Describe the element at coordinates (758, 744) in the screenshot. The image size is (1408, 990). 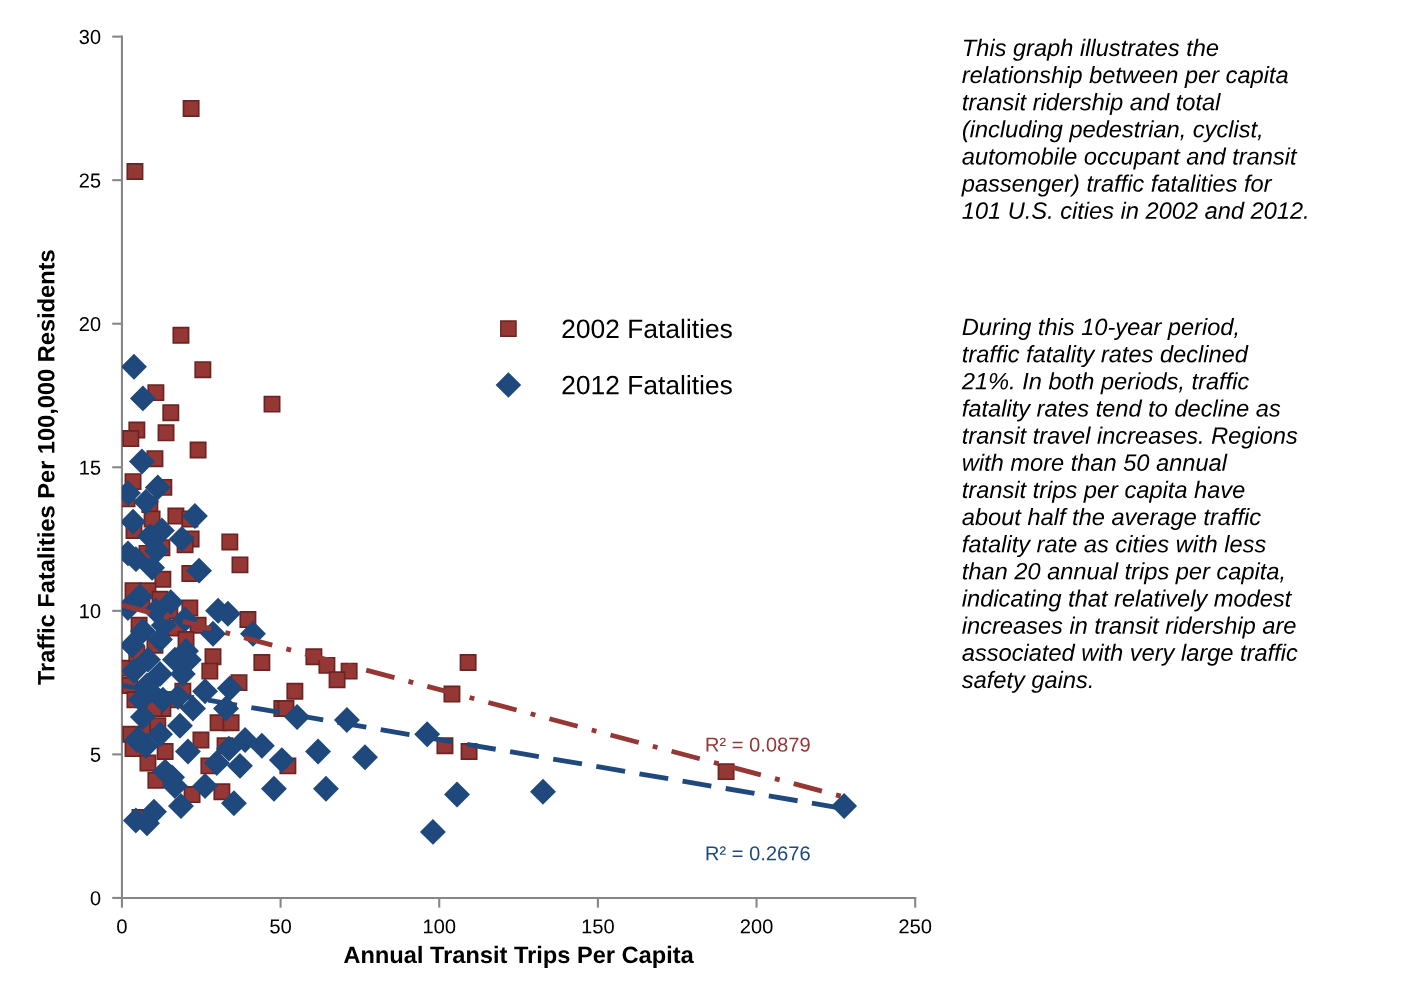
I see `series-label: R² = 0.0879` at that location.